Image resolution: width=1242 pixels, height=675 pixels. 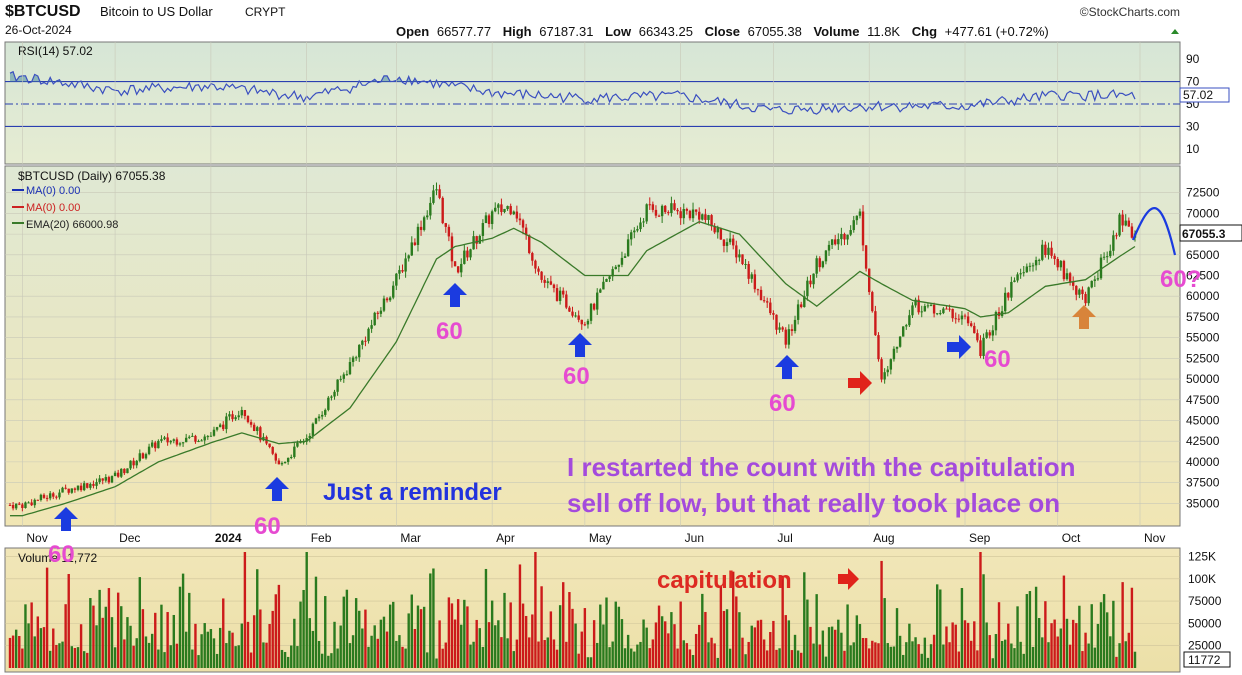 What do you see at coordinates (1203, 276) in the screenshot?
I see `price-tick-label: 62500` at bounding box center [1203, 276].